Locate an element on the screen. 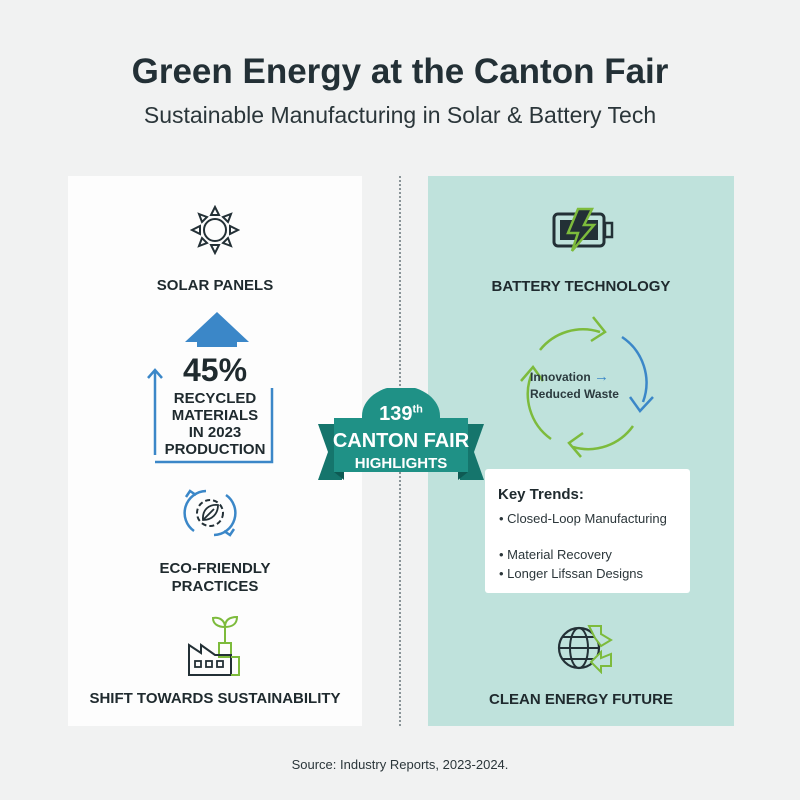  trend-item: • Closed-Loop Manufacturing is located at coordinates (583, 518).